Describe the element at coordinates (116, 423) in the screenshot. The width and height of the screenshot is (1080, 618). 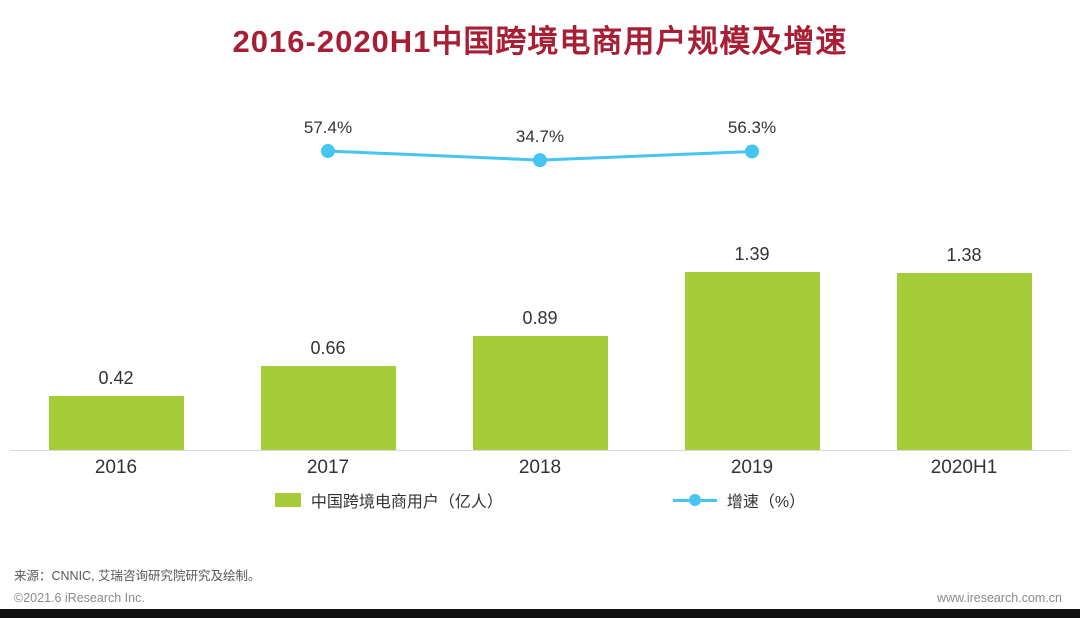
I see `bar-2016` at that location.